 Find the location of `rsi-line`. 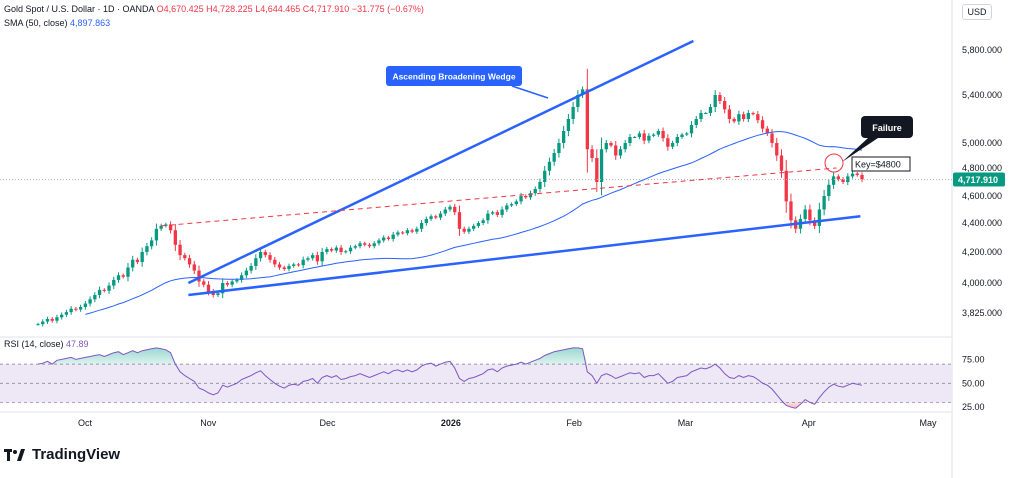

rsi-line is located at coordinates (450, 378).